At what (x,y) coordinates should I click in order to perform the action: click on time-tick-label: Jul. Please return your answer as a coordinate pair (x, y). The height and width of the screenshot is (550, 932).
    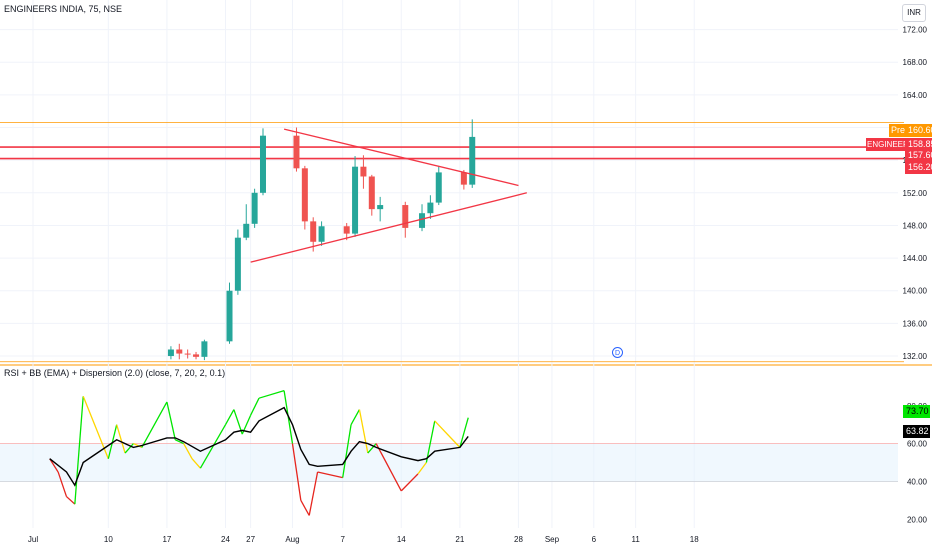
    Looking at the image, I should click on (33, 539).